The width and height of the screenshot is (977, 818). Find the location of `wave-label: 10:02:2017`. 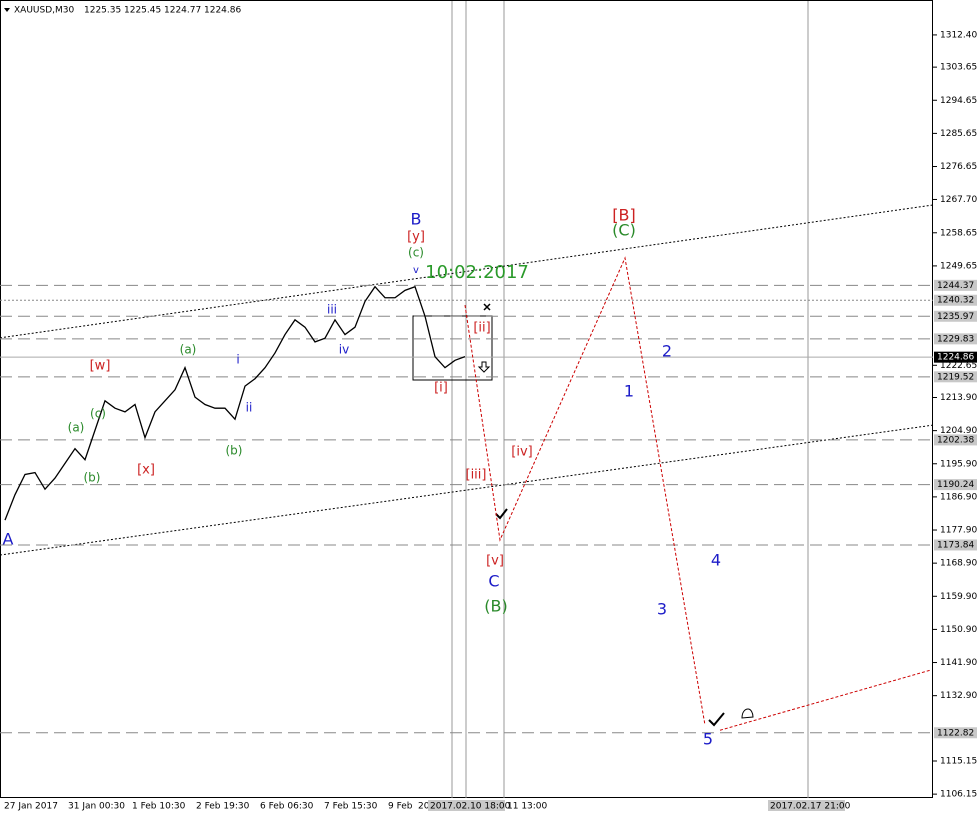

wave-label: 10:02:2017 is located at coordinates (477, 272).